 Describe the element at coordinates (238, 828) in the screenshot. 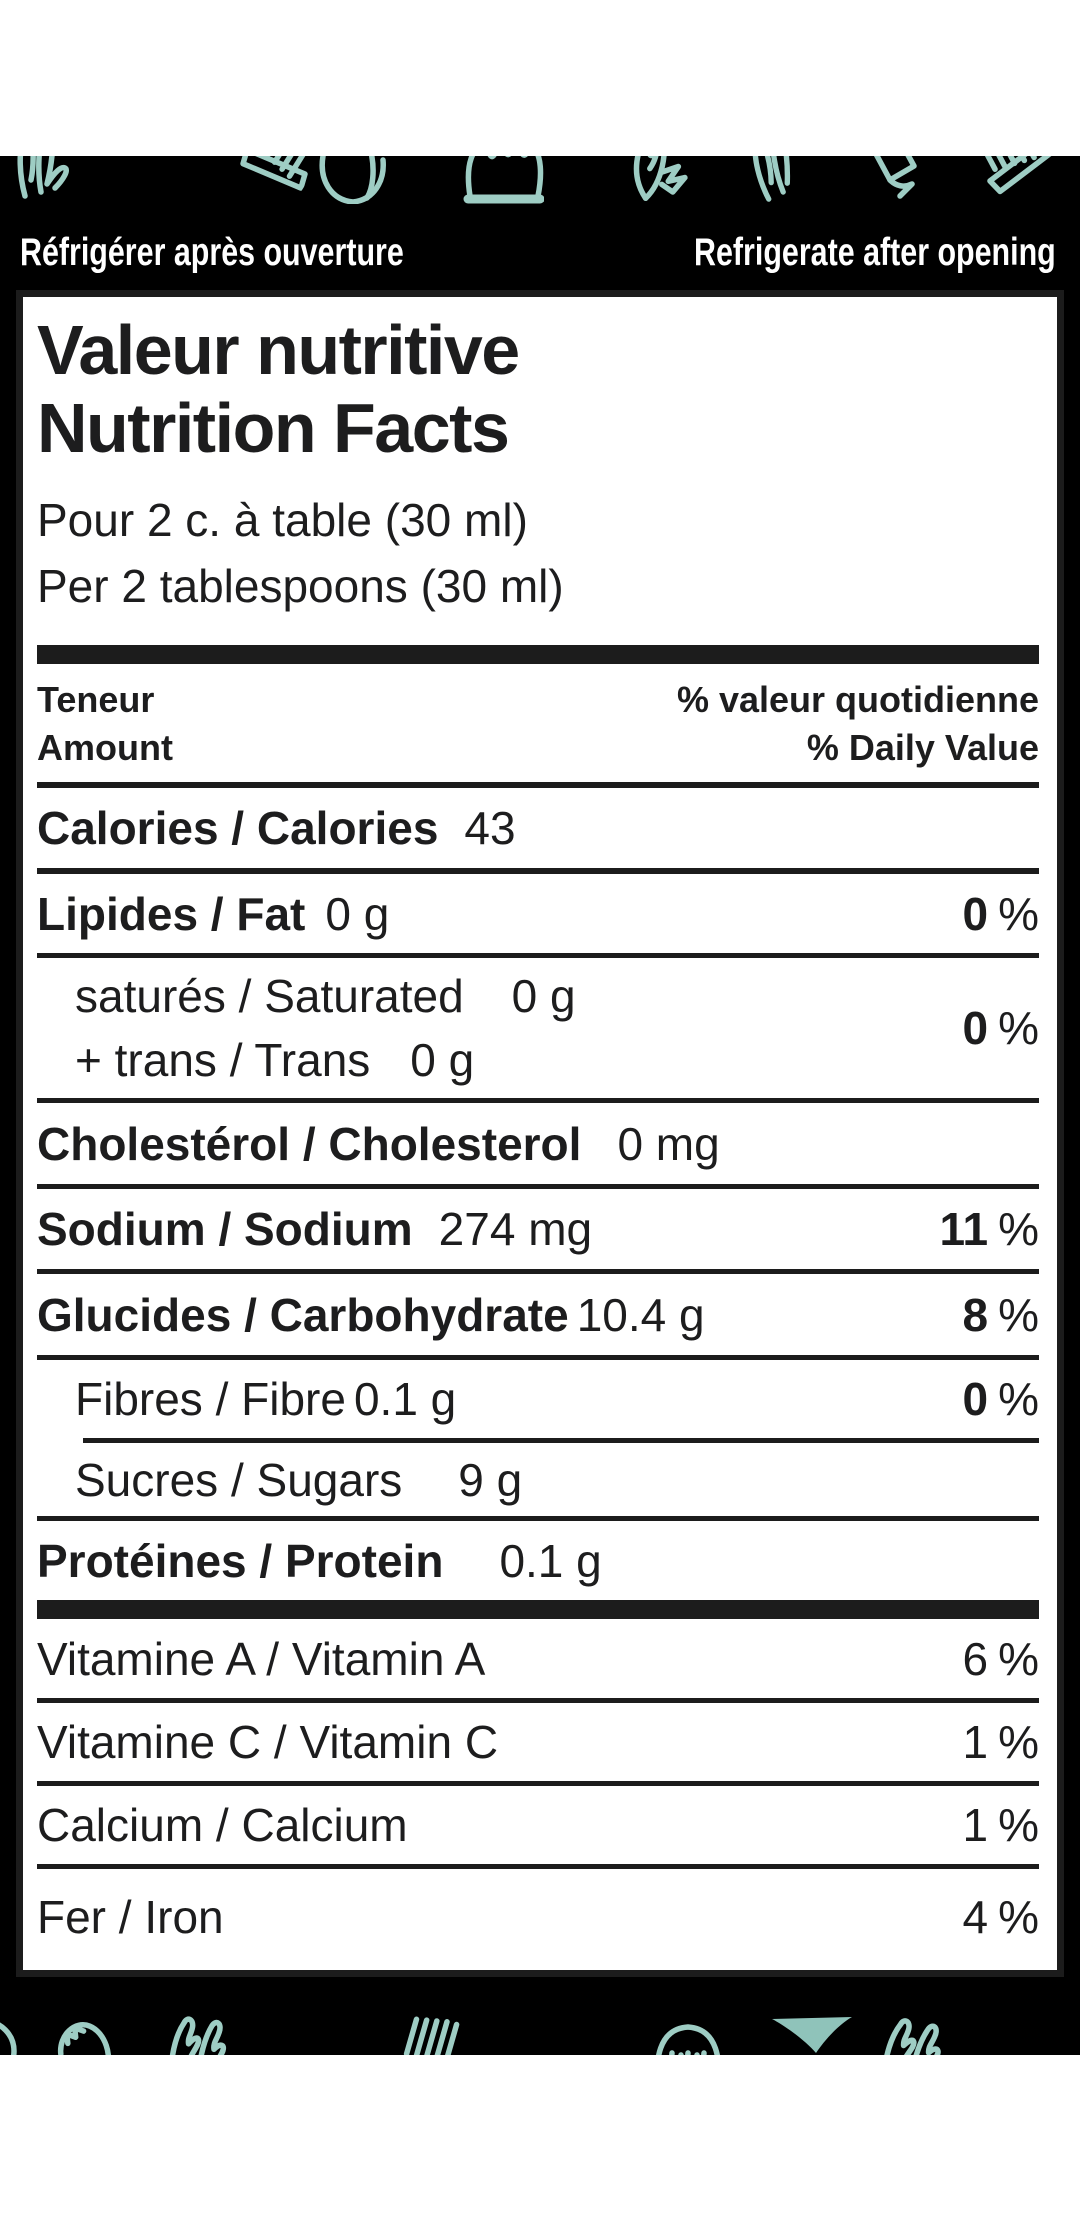

I see `nutrient-name: Calories / Calories` at that location.